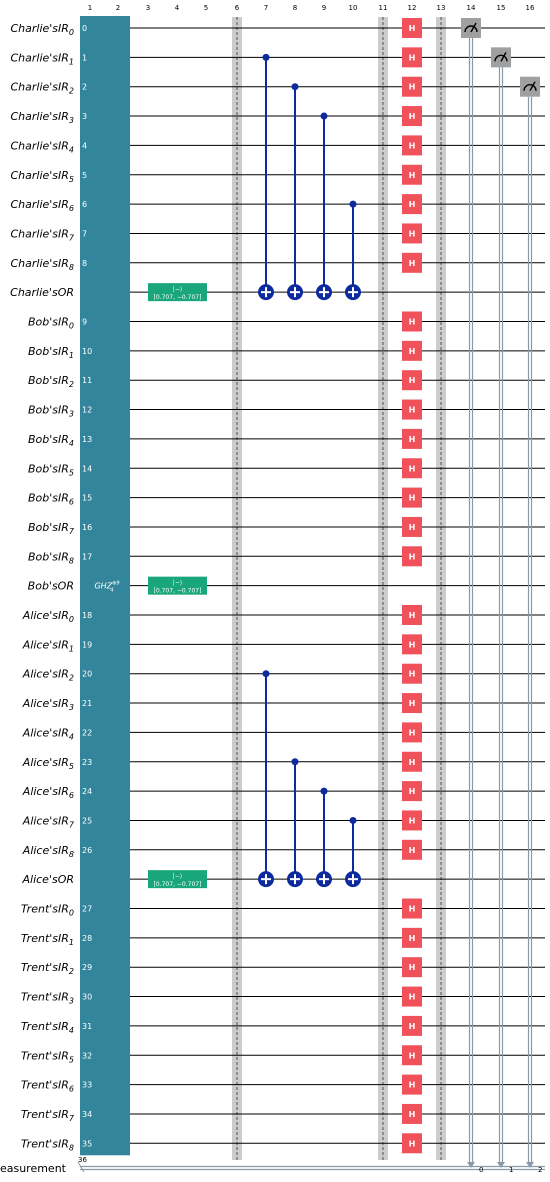  What do you see at coordinates (42, 117) in the screenshot?
I see `qubit-label: Charlie'sIR3` at bounding box center [42, 117].